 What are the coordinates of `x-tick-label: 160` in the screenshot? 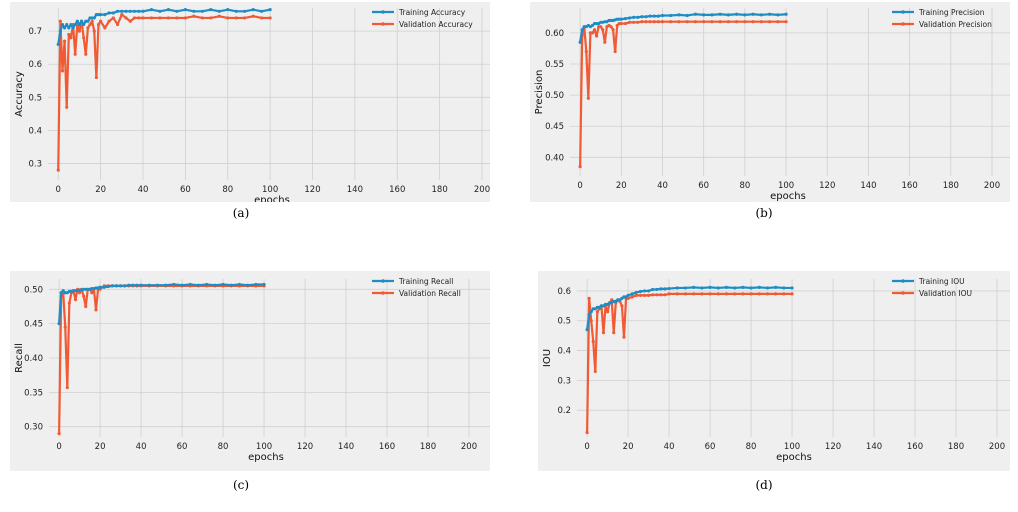 It's located at (387, 447).